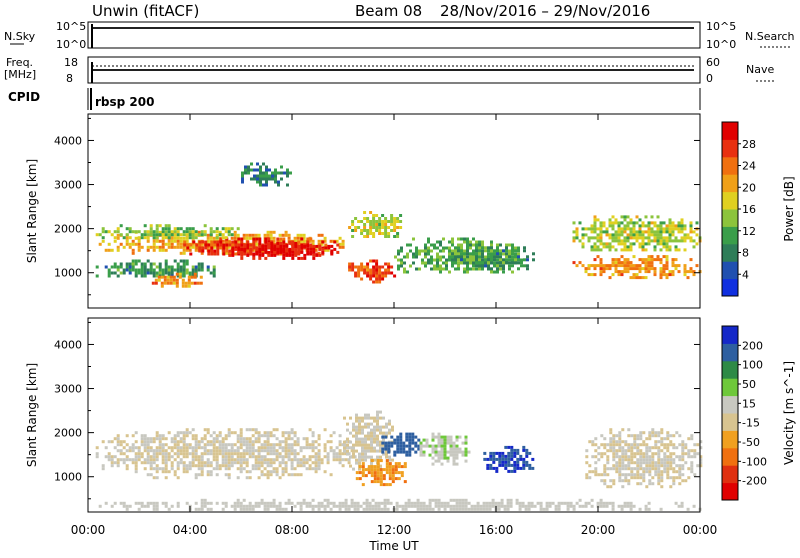  I want to click on colorbar-swatch, so click(730, 183).